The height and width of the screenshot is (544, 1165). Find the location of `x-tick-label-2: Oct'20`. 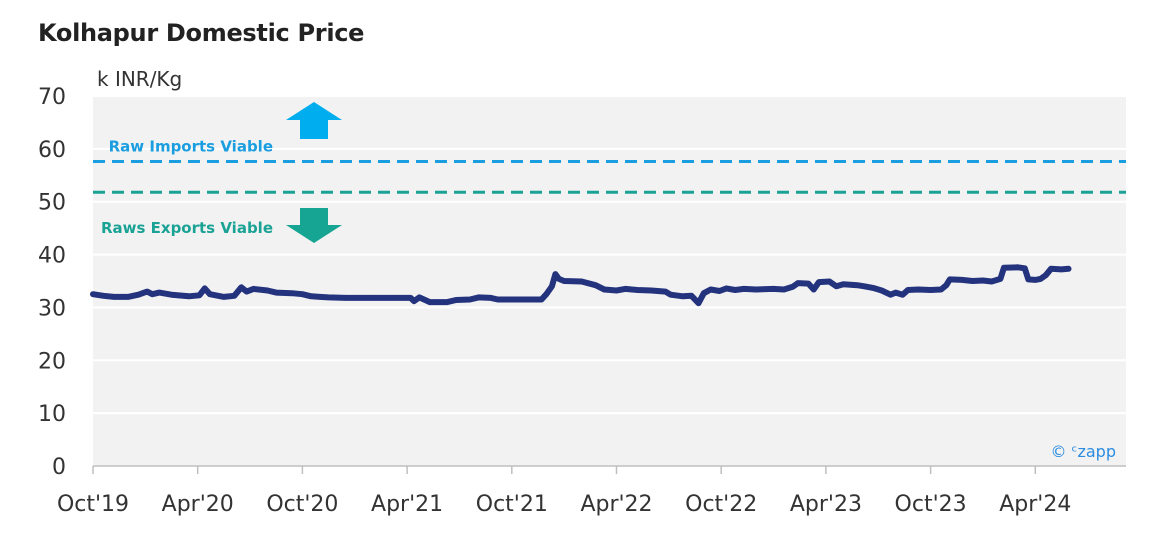

x-tick-label-2: Oct'20 is located at coordinates (302, 504).